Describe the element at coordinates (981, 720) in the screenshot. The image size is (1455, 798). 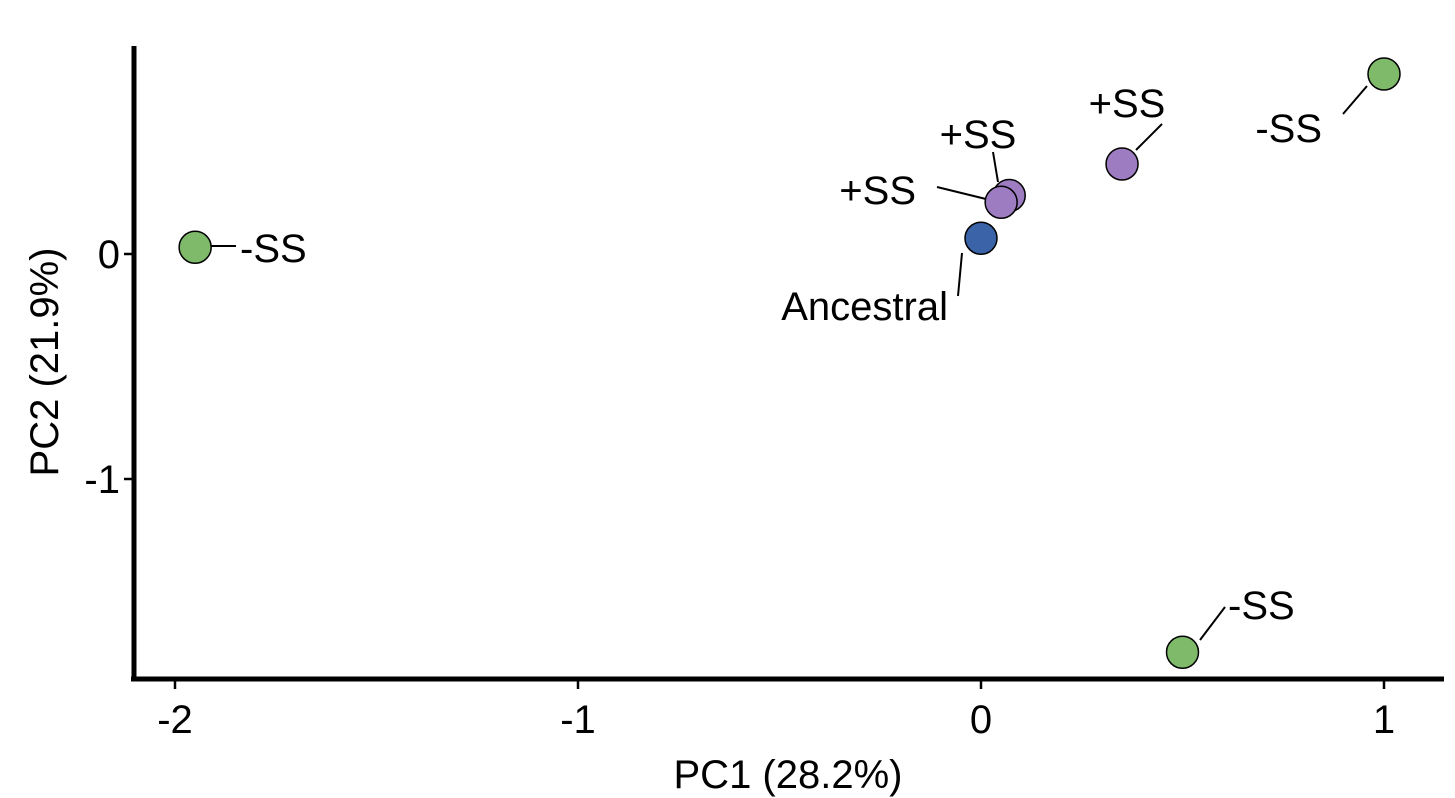
I see `x-tick-label: 0` at that location.